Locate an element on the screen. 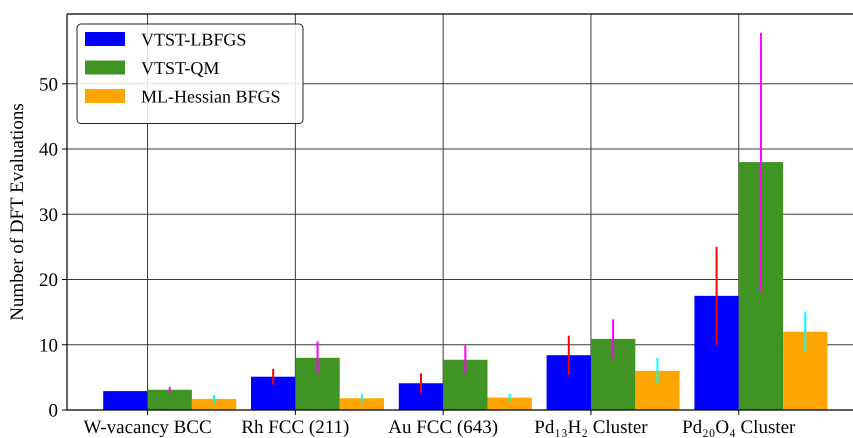  y-tick-label: 50 is located at coordinates (48, 85).